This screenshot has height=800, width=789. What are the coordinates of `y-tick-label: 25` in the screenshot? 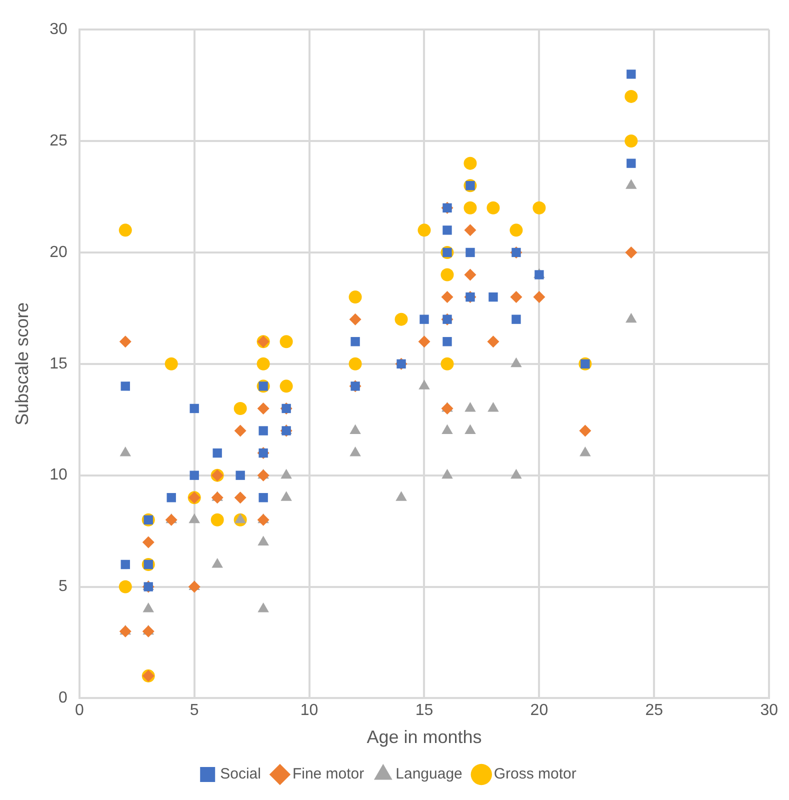 It's located at (59, 141).